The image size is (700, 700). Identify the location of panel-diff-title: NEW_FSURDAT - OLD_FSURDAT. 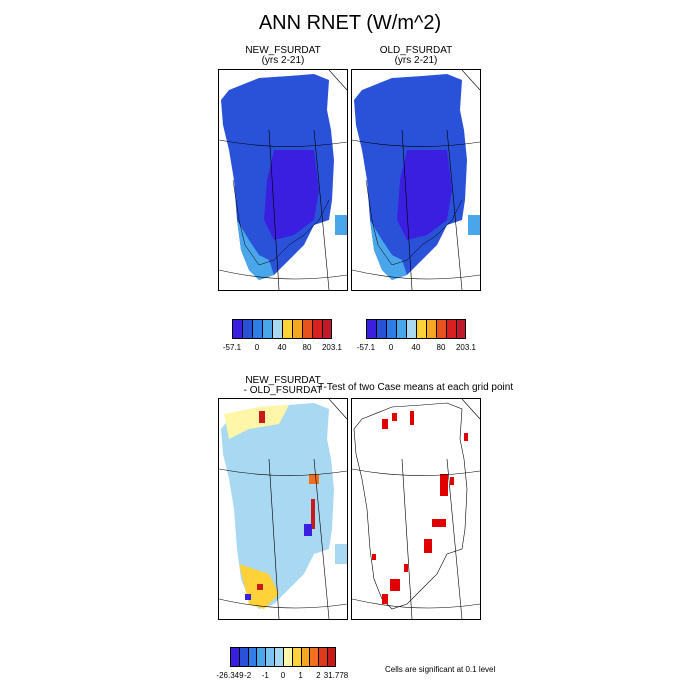
(283, 386).